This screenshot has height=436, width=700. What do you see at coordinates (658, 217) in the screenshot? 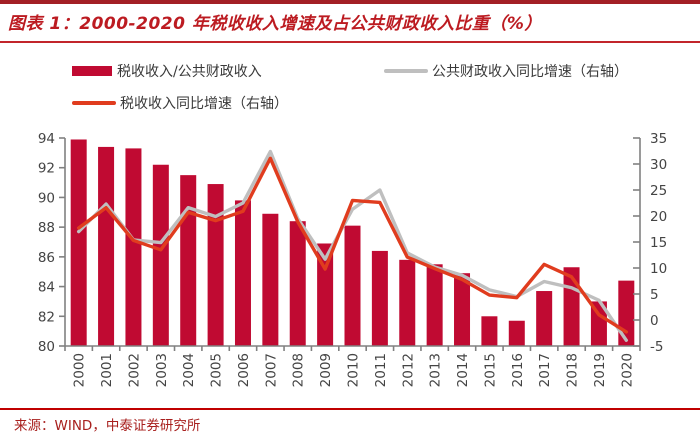
I see `right-axis-tick-label: 20` at bounding box center [658, 217].